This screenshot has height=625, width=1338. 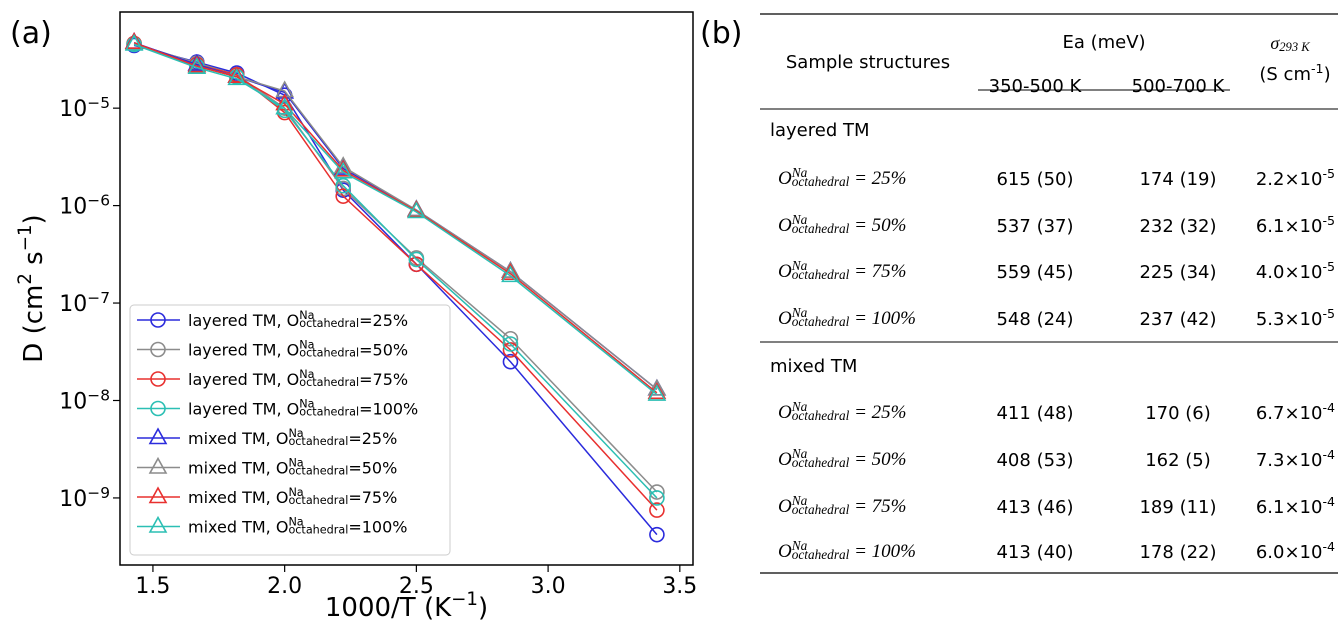 What do you see at coordinates (1295, 271) in the screenshot?
I see `table-cell: 4.0×10⁻⁵` at bounding box center [1295, 271].